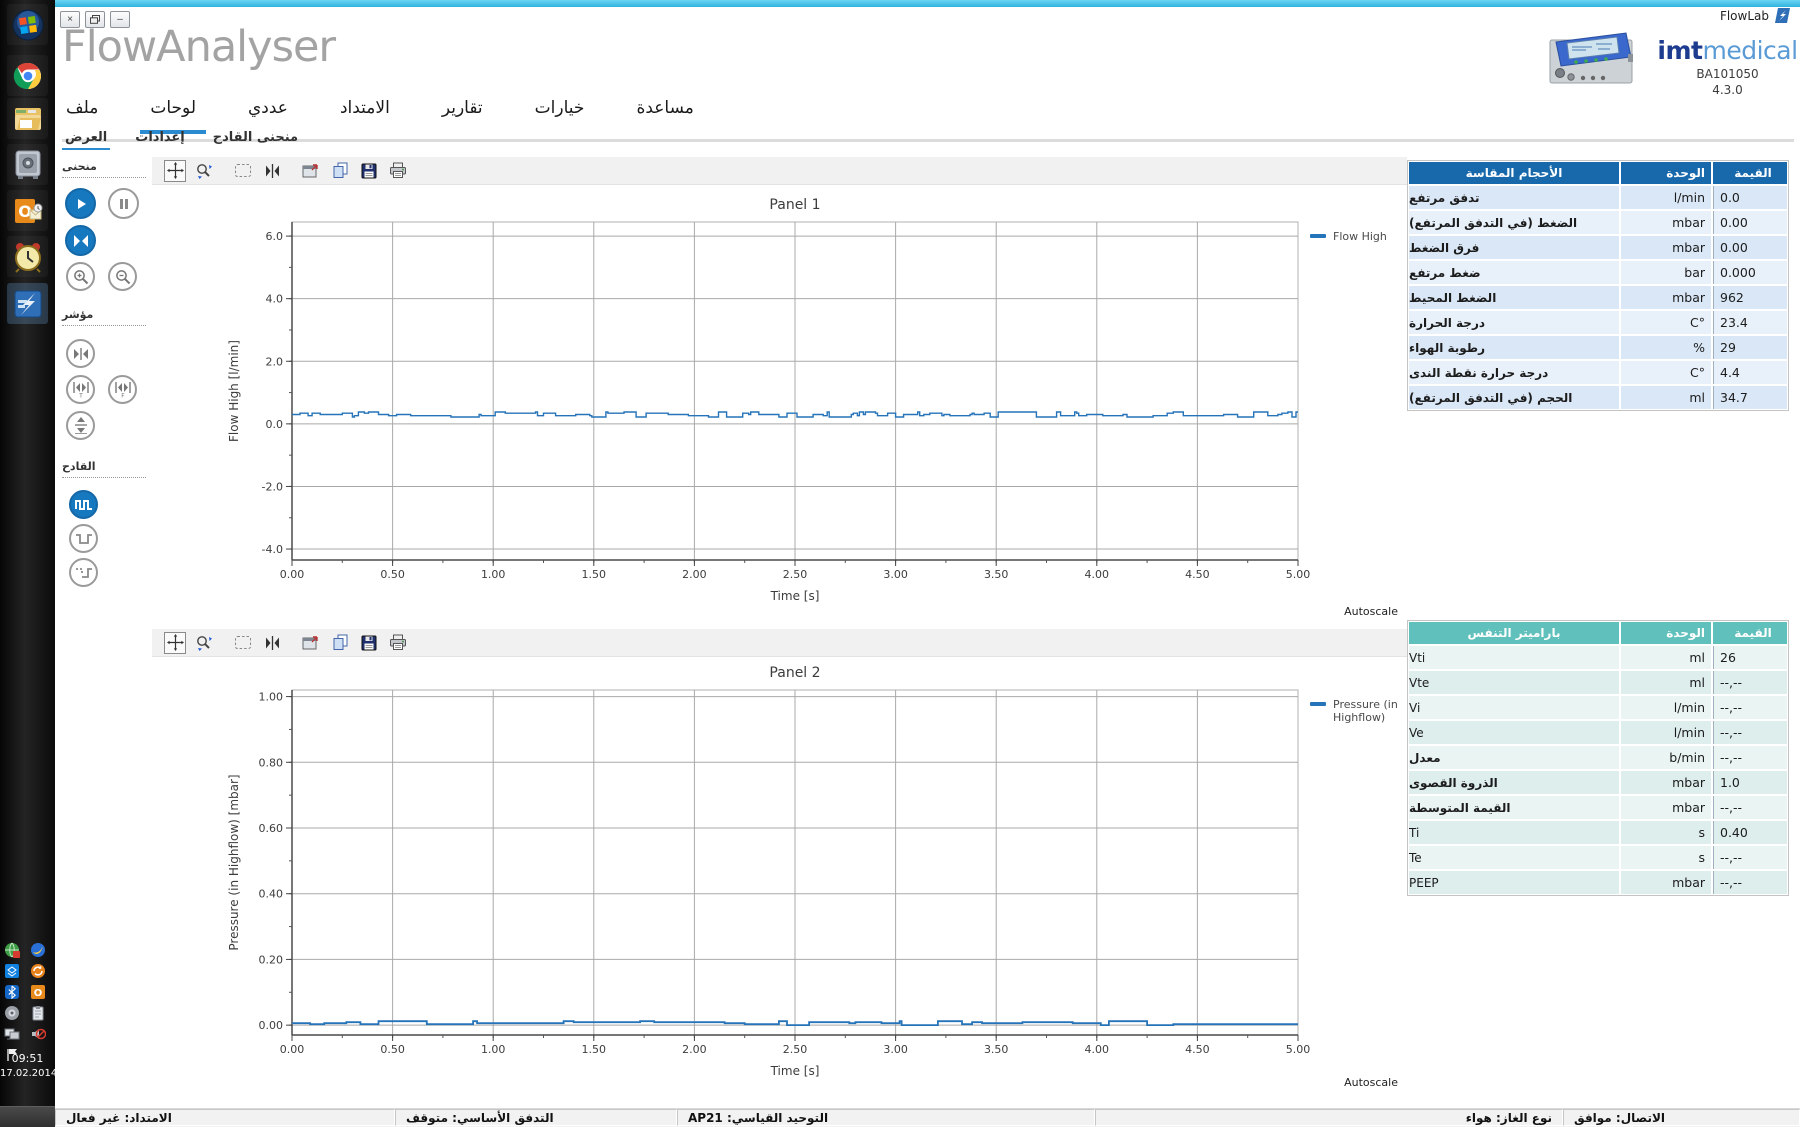 The width and height of the screenshot is (1800, 1127). Describe the element at coordinates (78, 314) in the screenshot. I see `sidebar-section-cursor: مؤشر` at that location.